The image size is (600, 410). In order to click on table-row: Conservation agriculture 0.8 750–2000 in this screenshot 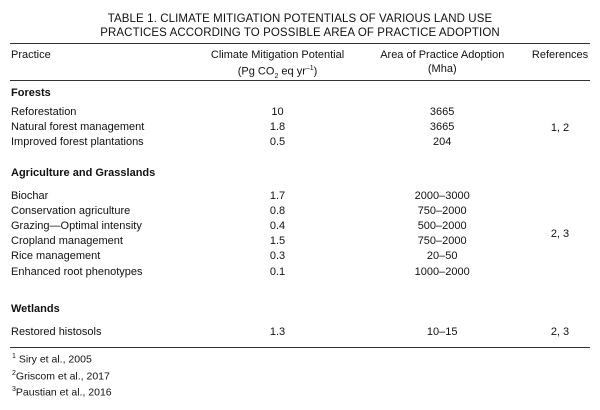, I will do `click(239, 210)`.